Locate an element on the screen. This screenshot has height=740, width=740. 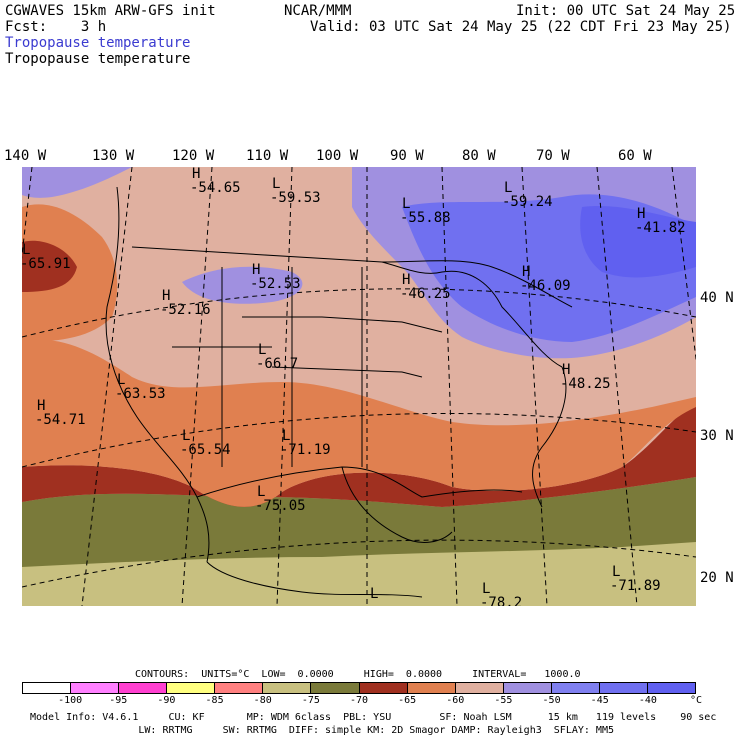
latitude-label: 20 N is located at coordinates (717, 578).